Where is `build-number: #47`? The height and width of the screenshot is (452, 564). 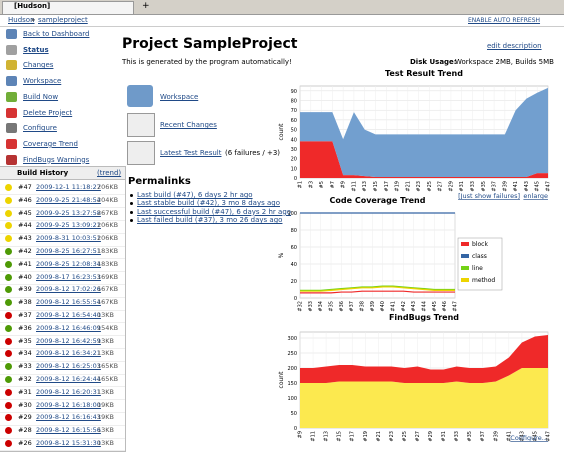 build-number: #47 is located at coordinates (25, 187).